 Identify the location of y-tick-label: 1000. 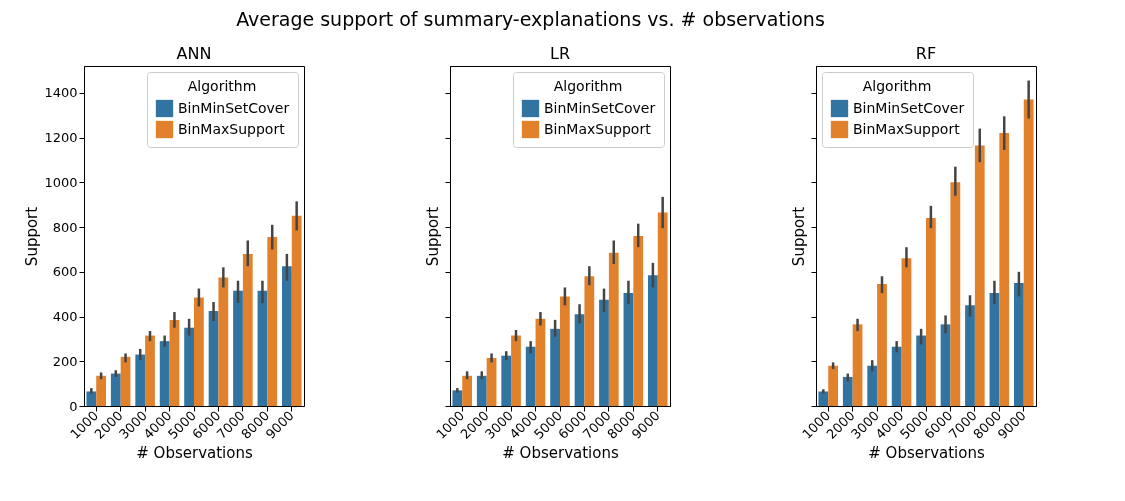
(61, 182).